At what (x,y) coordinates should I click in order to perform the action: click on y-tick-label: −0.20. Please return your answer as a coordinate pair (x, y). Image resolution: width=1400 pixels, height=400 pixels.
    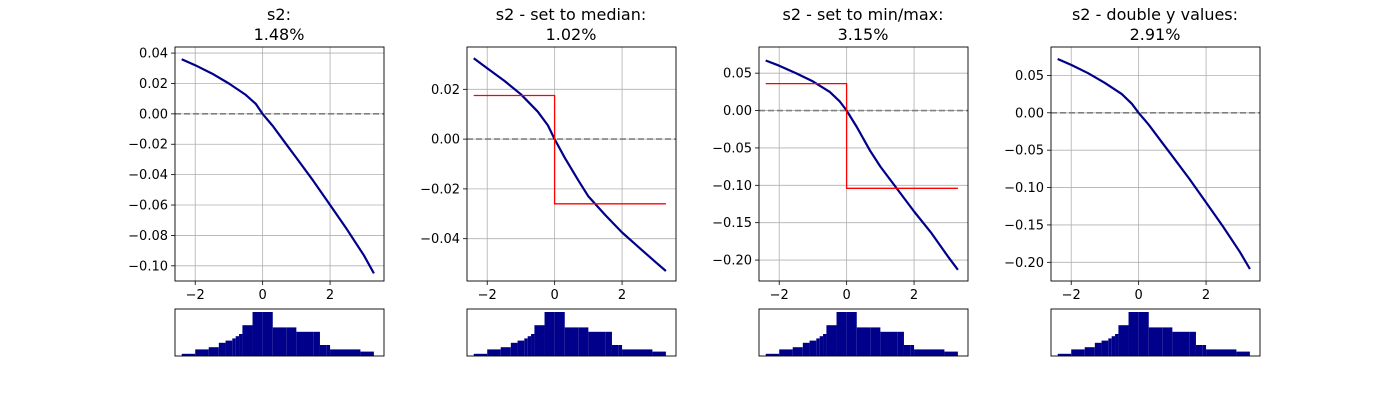
    Looking at the image, I should click on (732, 261).